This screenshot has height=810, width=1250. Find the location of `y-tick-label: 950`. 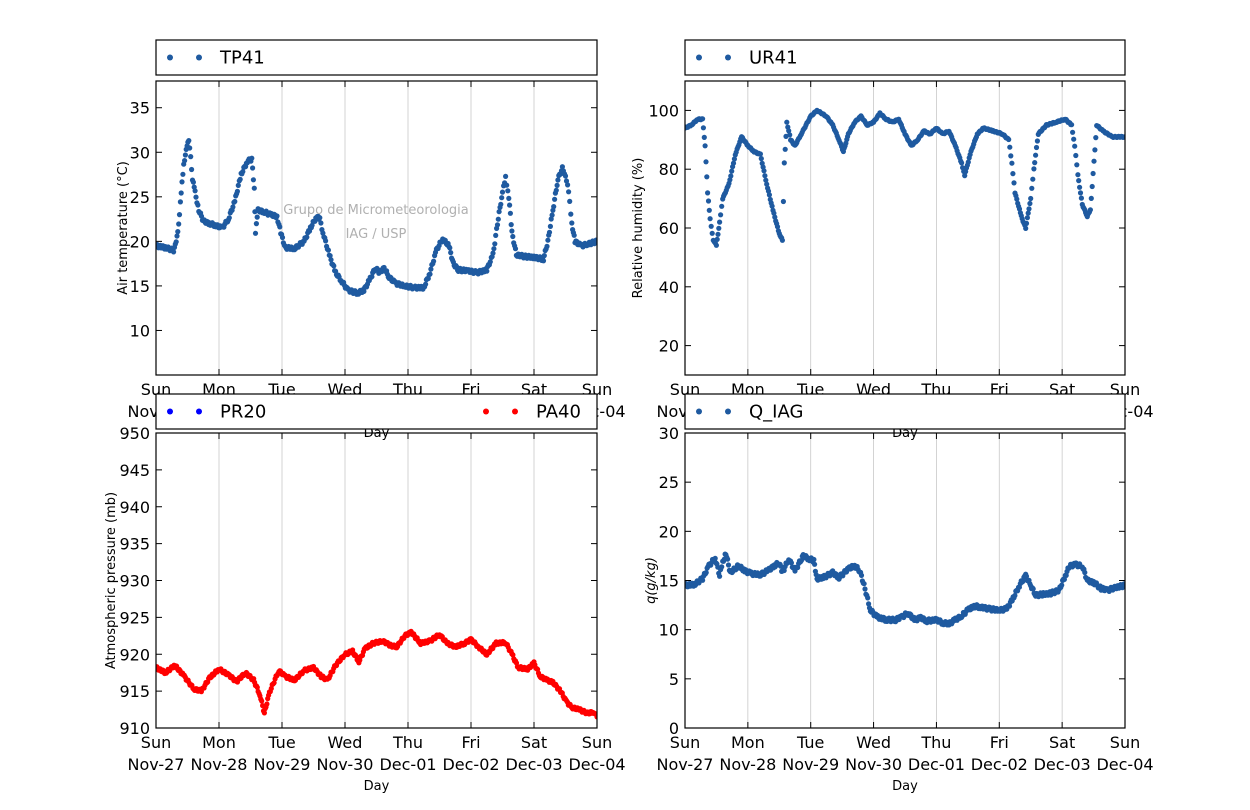

y-tick-label: 950 is located at coordinates (134, 433).